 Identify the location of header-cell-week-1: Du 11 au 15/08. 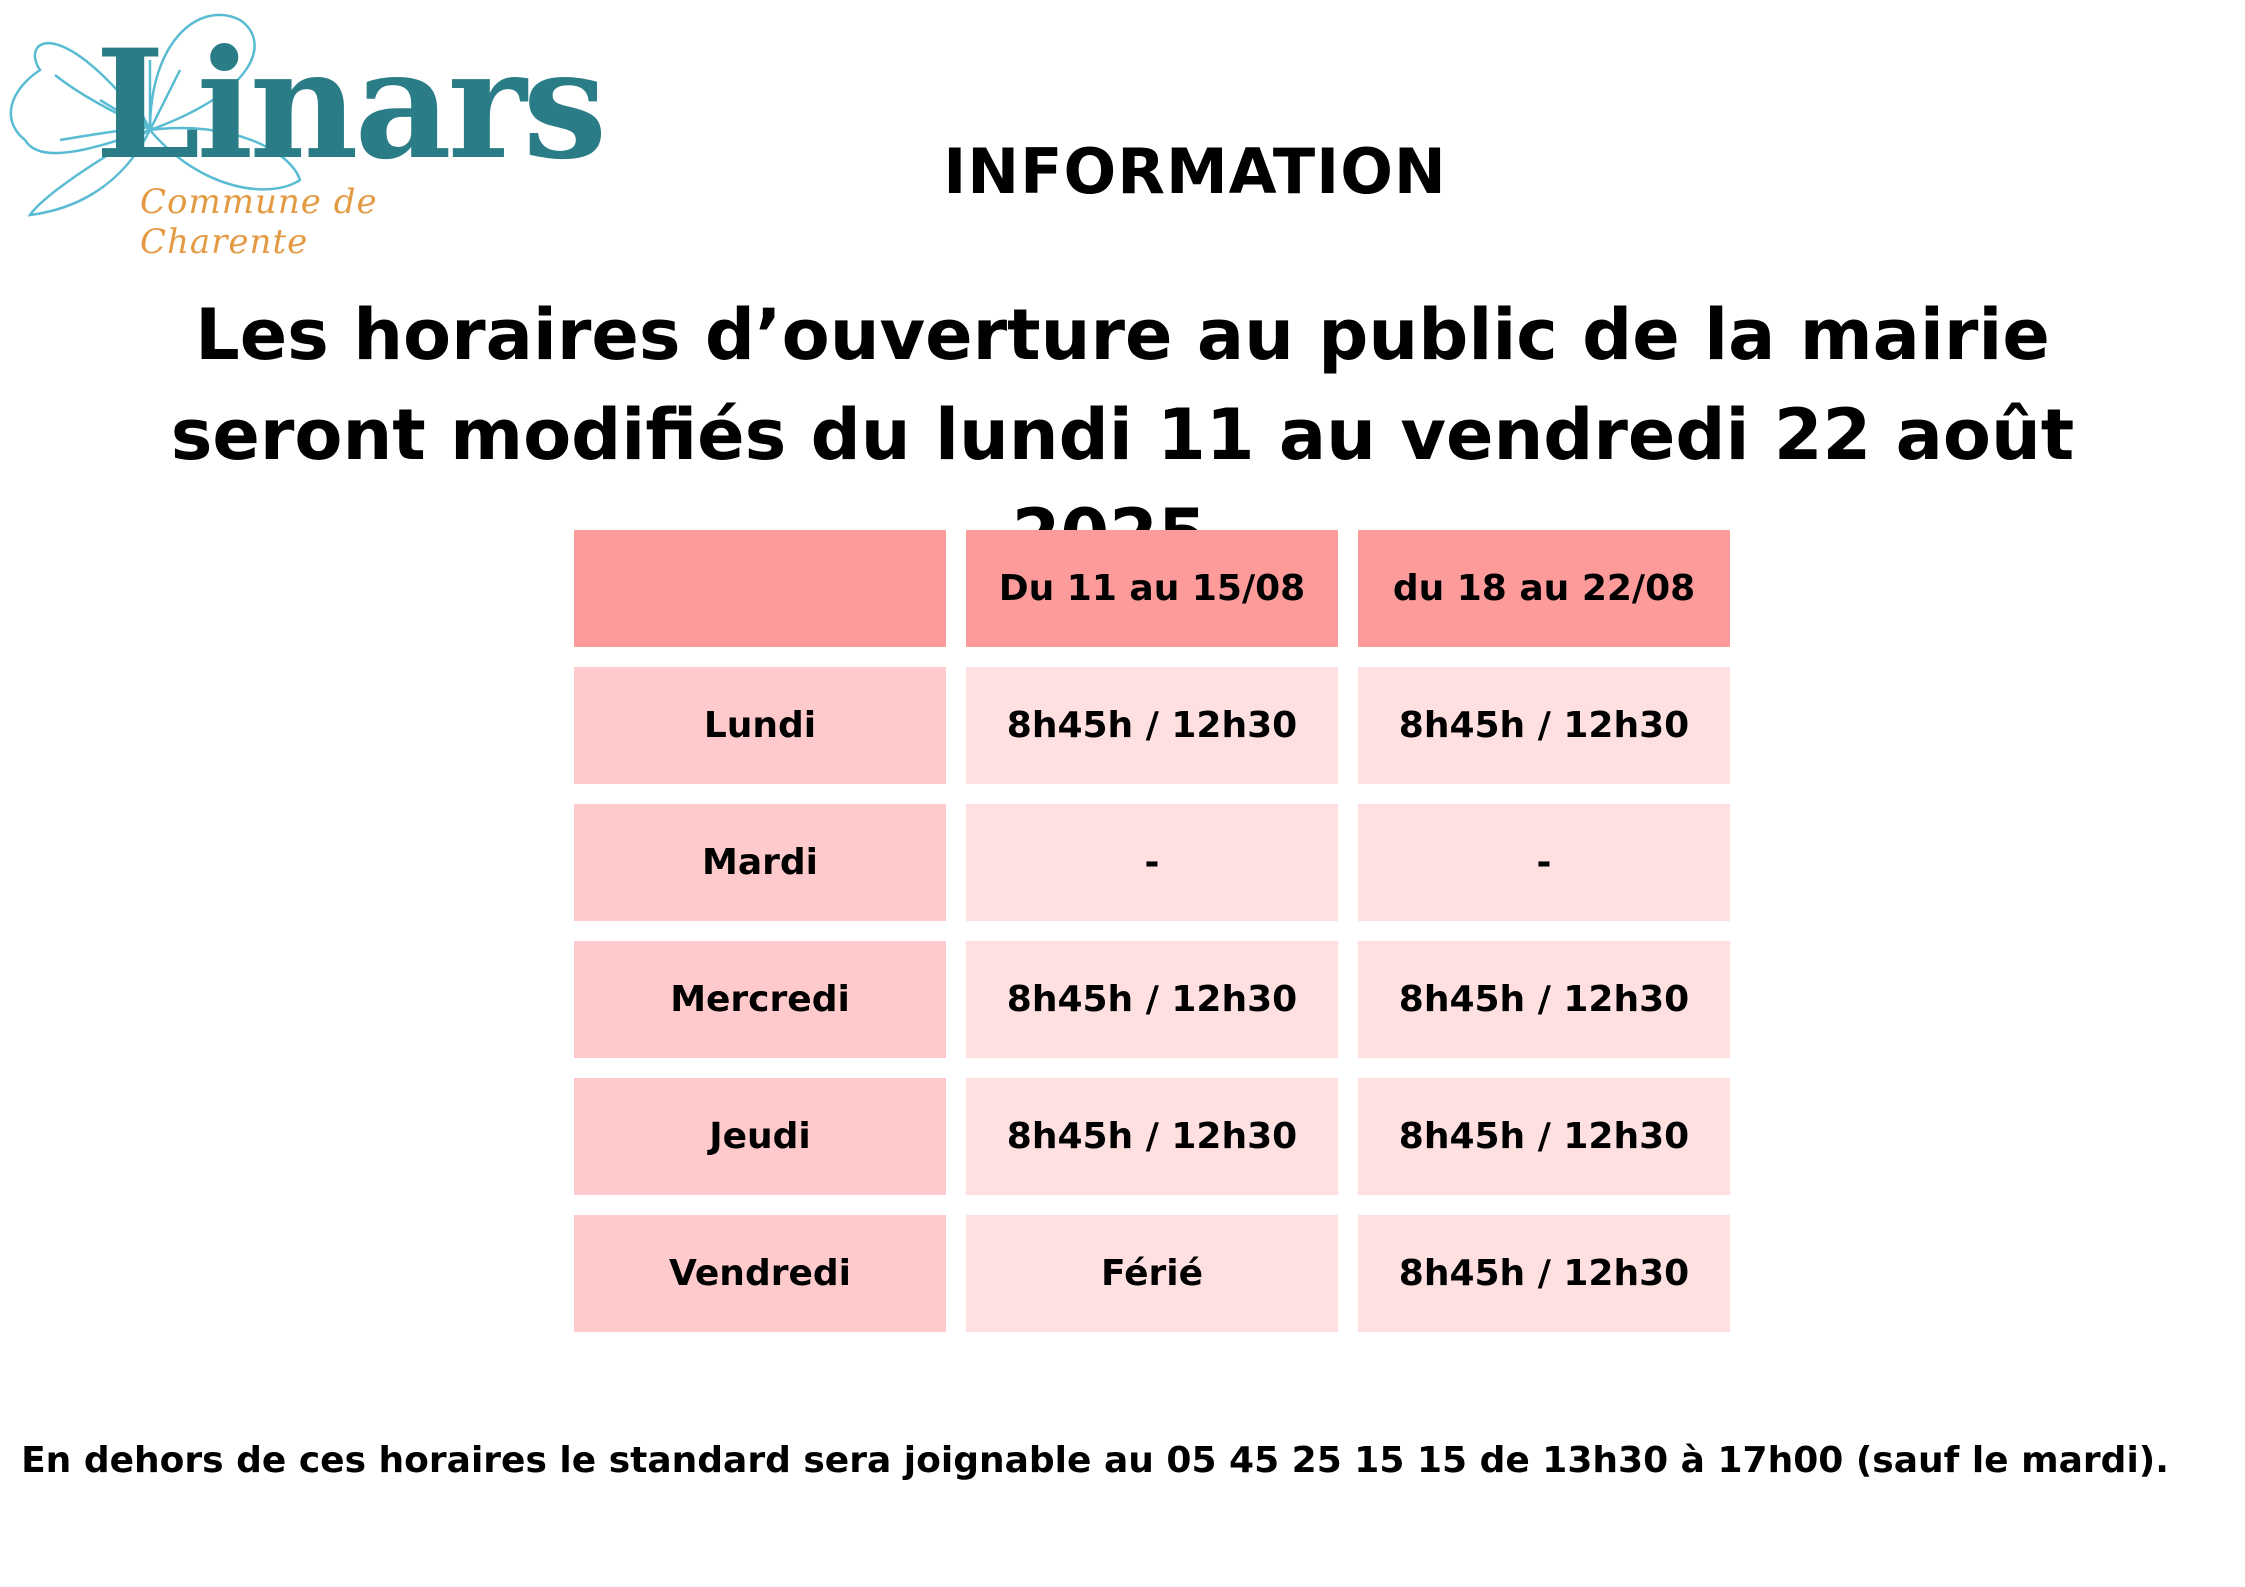
(1152, 588).